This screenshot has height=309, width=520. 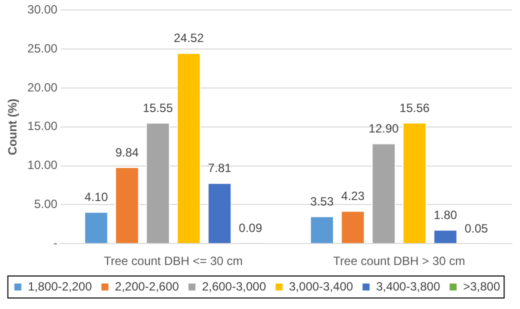 I want to click on y-tick-label: -, so click(x=55, y=243).